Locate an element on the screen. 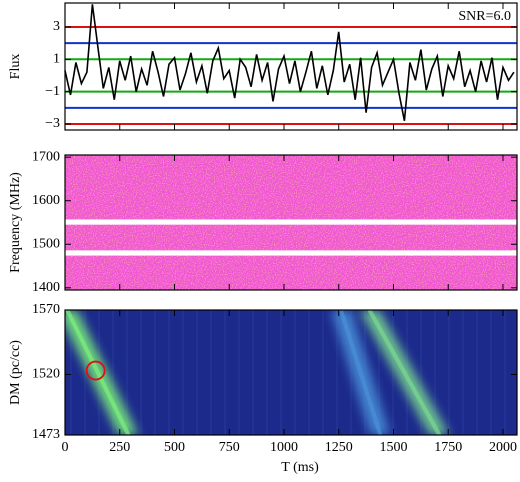 The width and height of the screenshot is (520, 482). y-tick-label: 1 is located at coordinates (56, 59).